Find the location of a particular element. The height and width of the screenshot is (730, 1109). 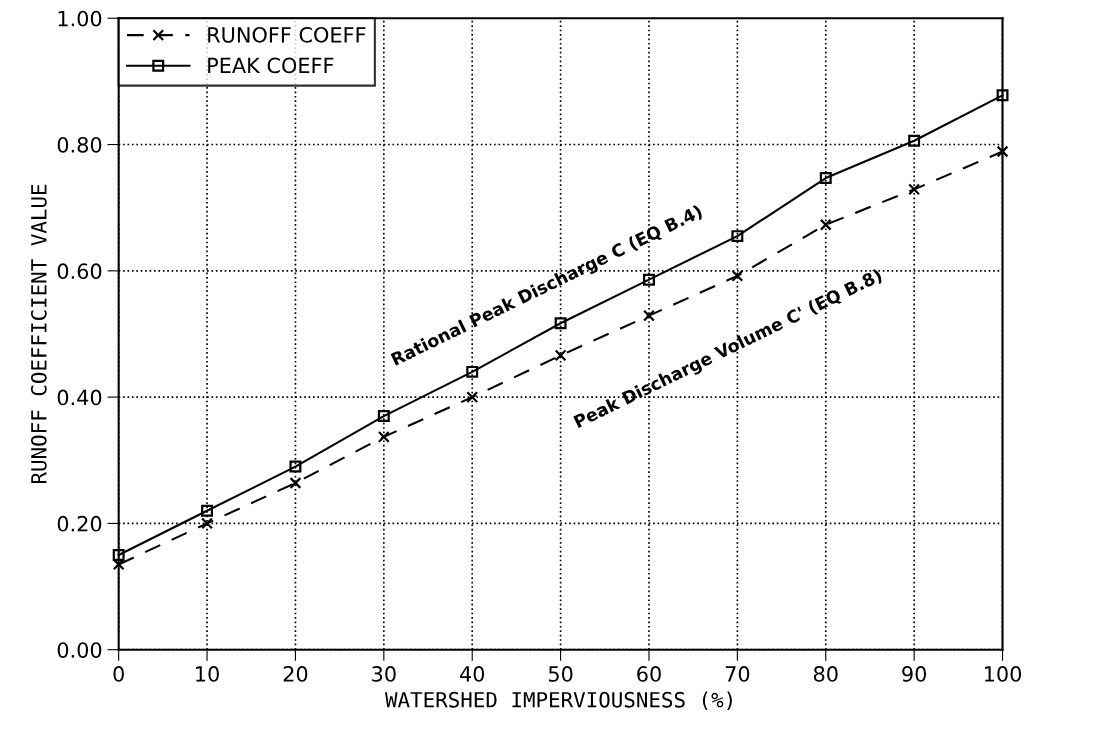

y-tick-label: 0.00 is located at coordinates (79, 650).